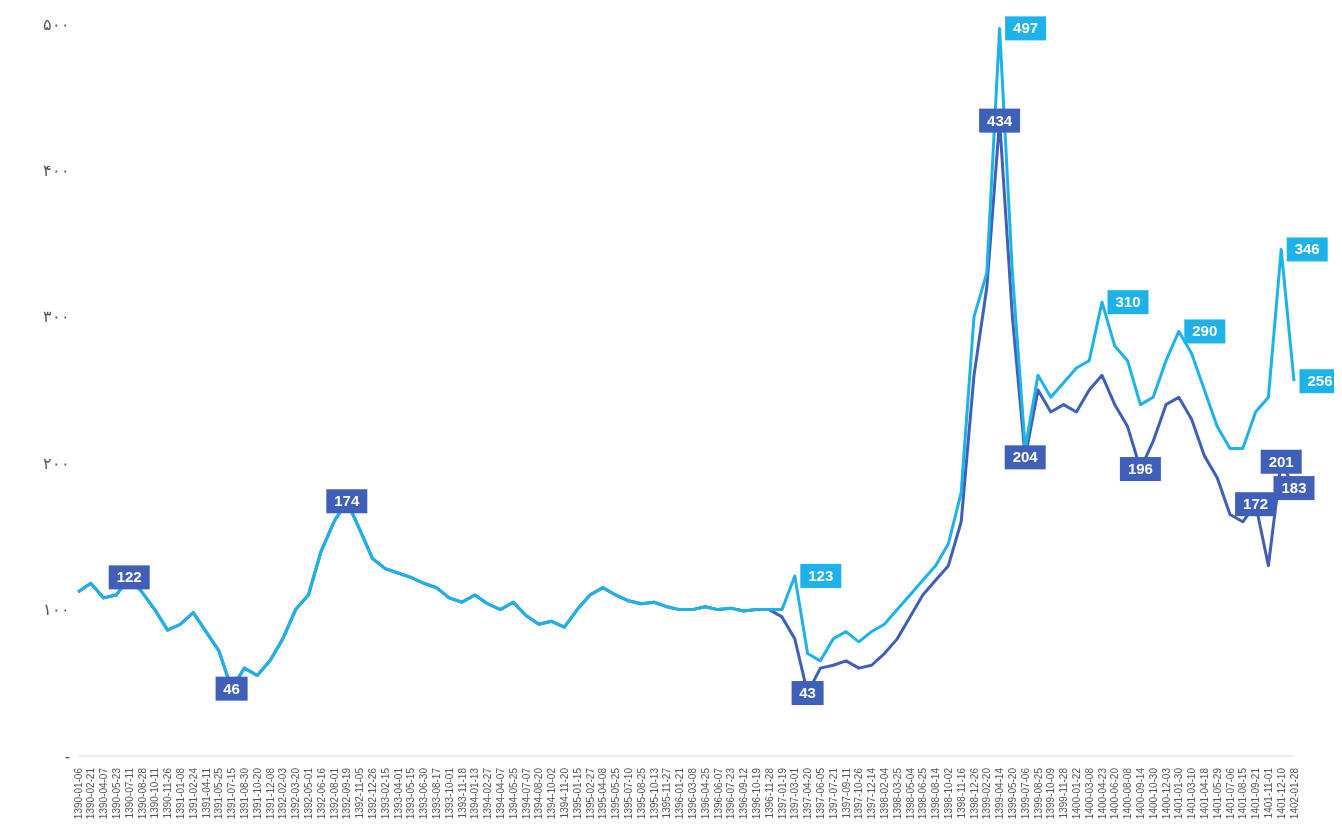 The image size is (1342, 837). Describe the element at coordinates (923, 793) in the screenshot. I see `x-tick-label: 1398-06-25` at that location.